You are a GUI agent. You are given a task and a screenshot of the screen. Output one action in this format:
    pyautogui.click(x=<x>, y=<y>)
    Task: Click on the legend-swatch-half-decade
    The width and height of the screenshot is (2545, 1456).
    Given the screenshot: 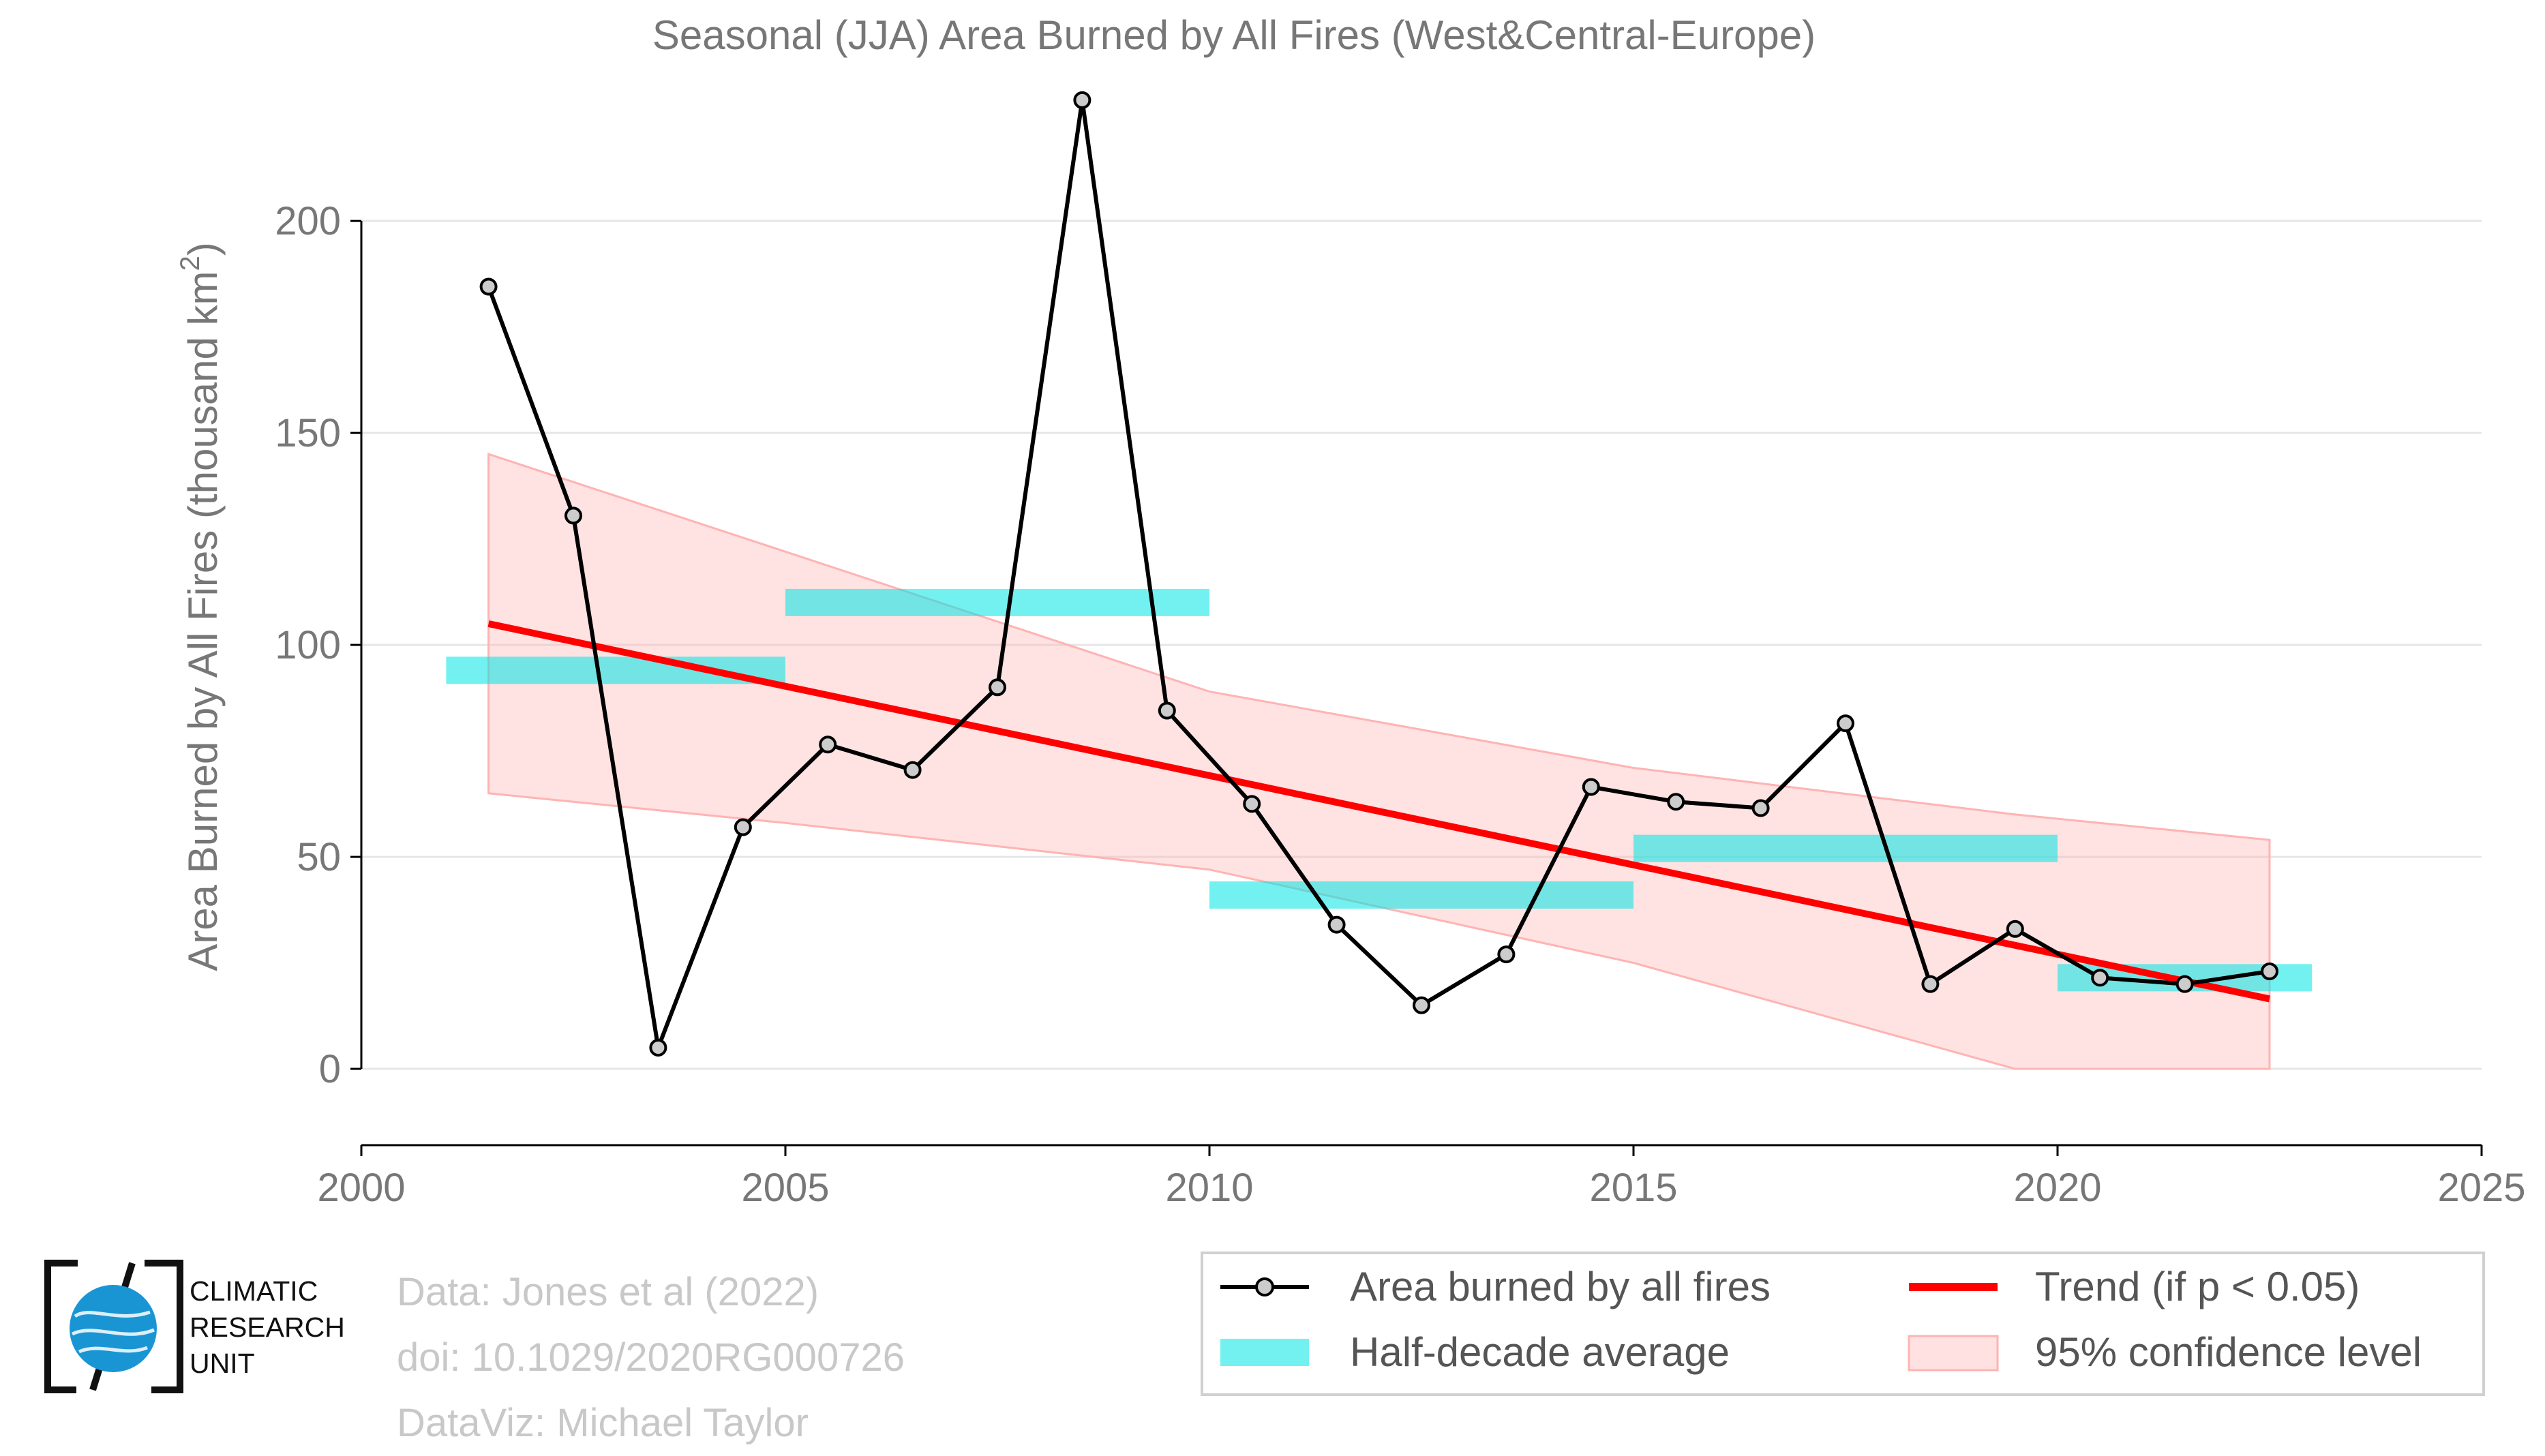 What is the action you would take?
    pyautogui.click(x=1264, y=1352)
    